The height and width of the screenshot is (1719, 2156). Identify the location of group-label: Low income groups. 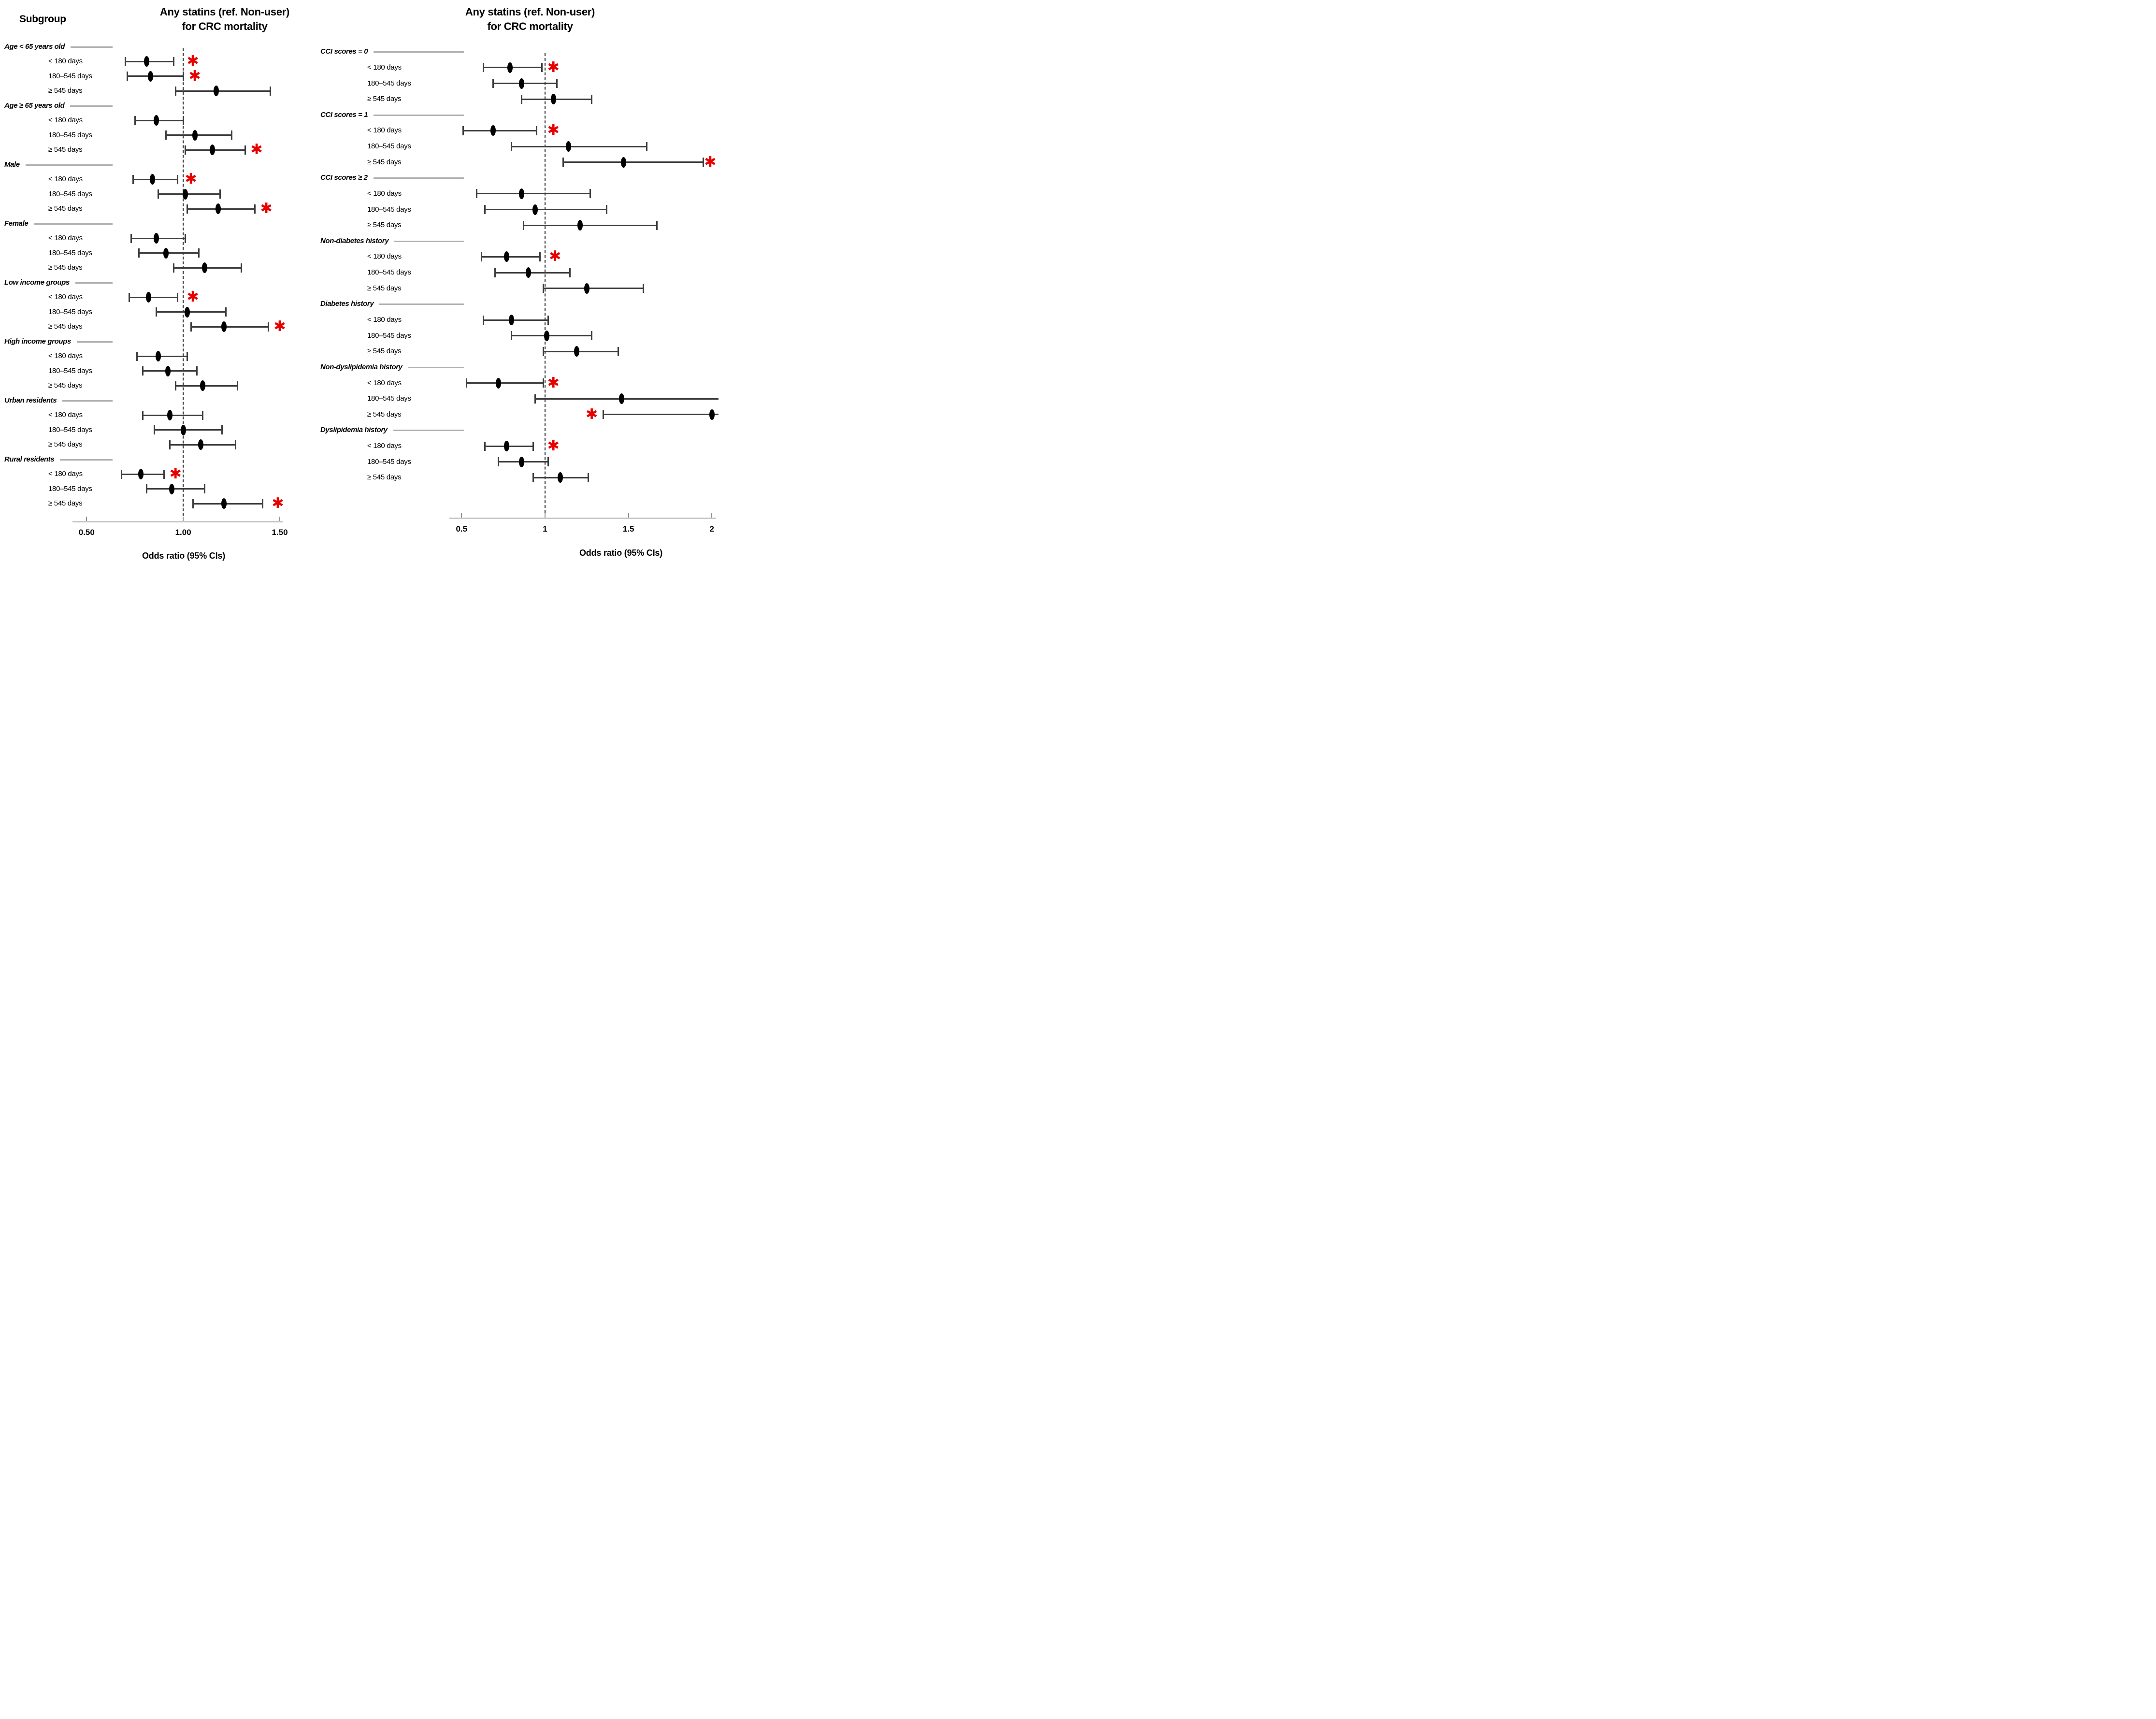
(37, 282).